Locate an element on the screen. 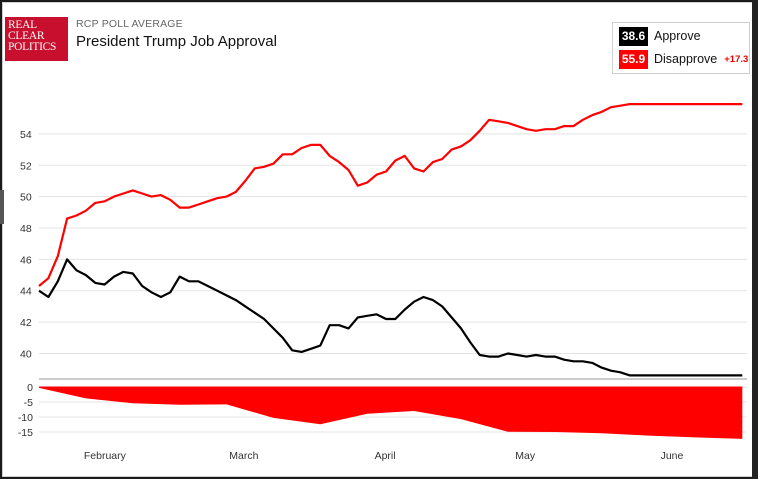  spread-value: +17.3 is located at coordinates (736, 59).